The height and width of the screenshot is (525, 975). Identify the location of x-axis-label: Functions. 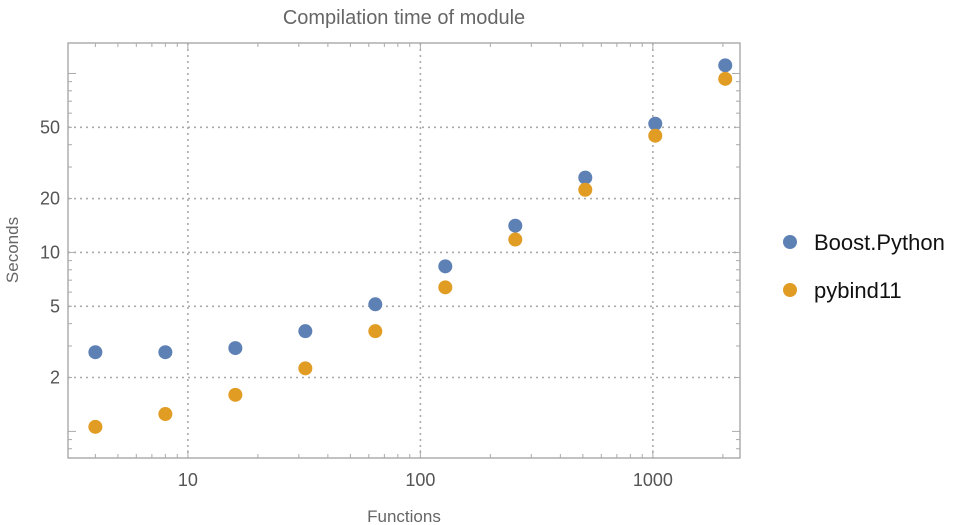
(404, 516).